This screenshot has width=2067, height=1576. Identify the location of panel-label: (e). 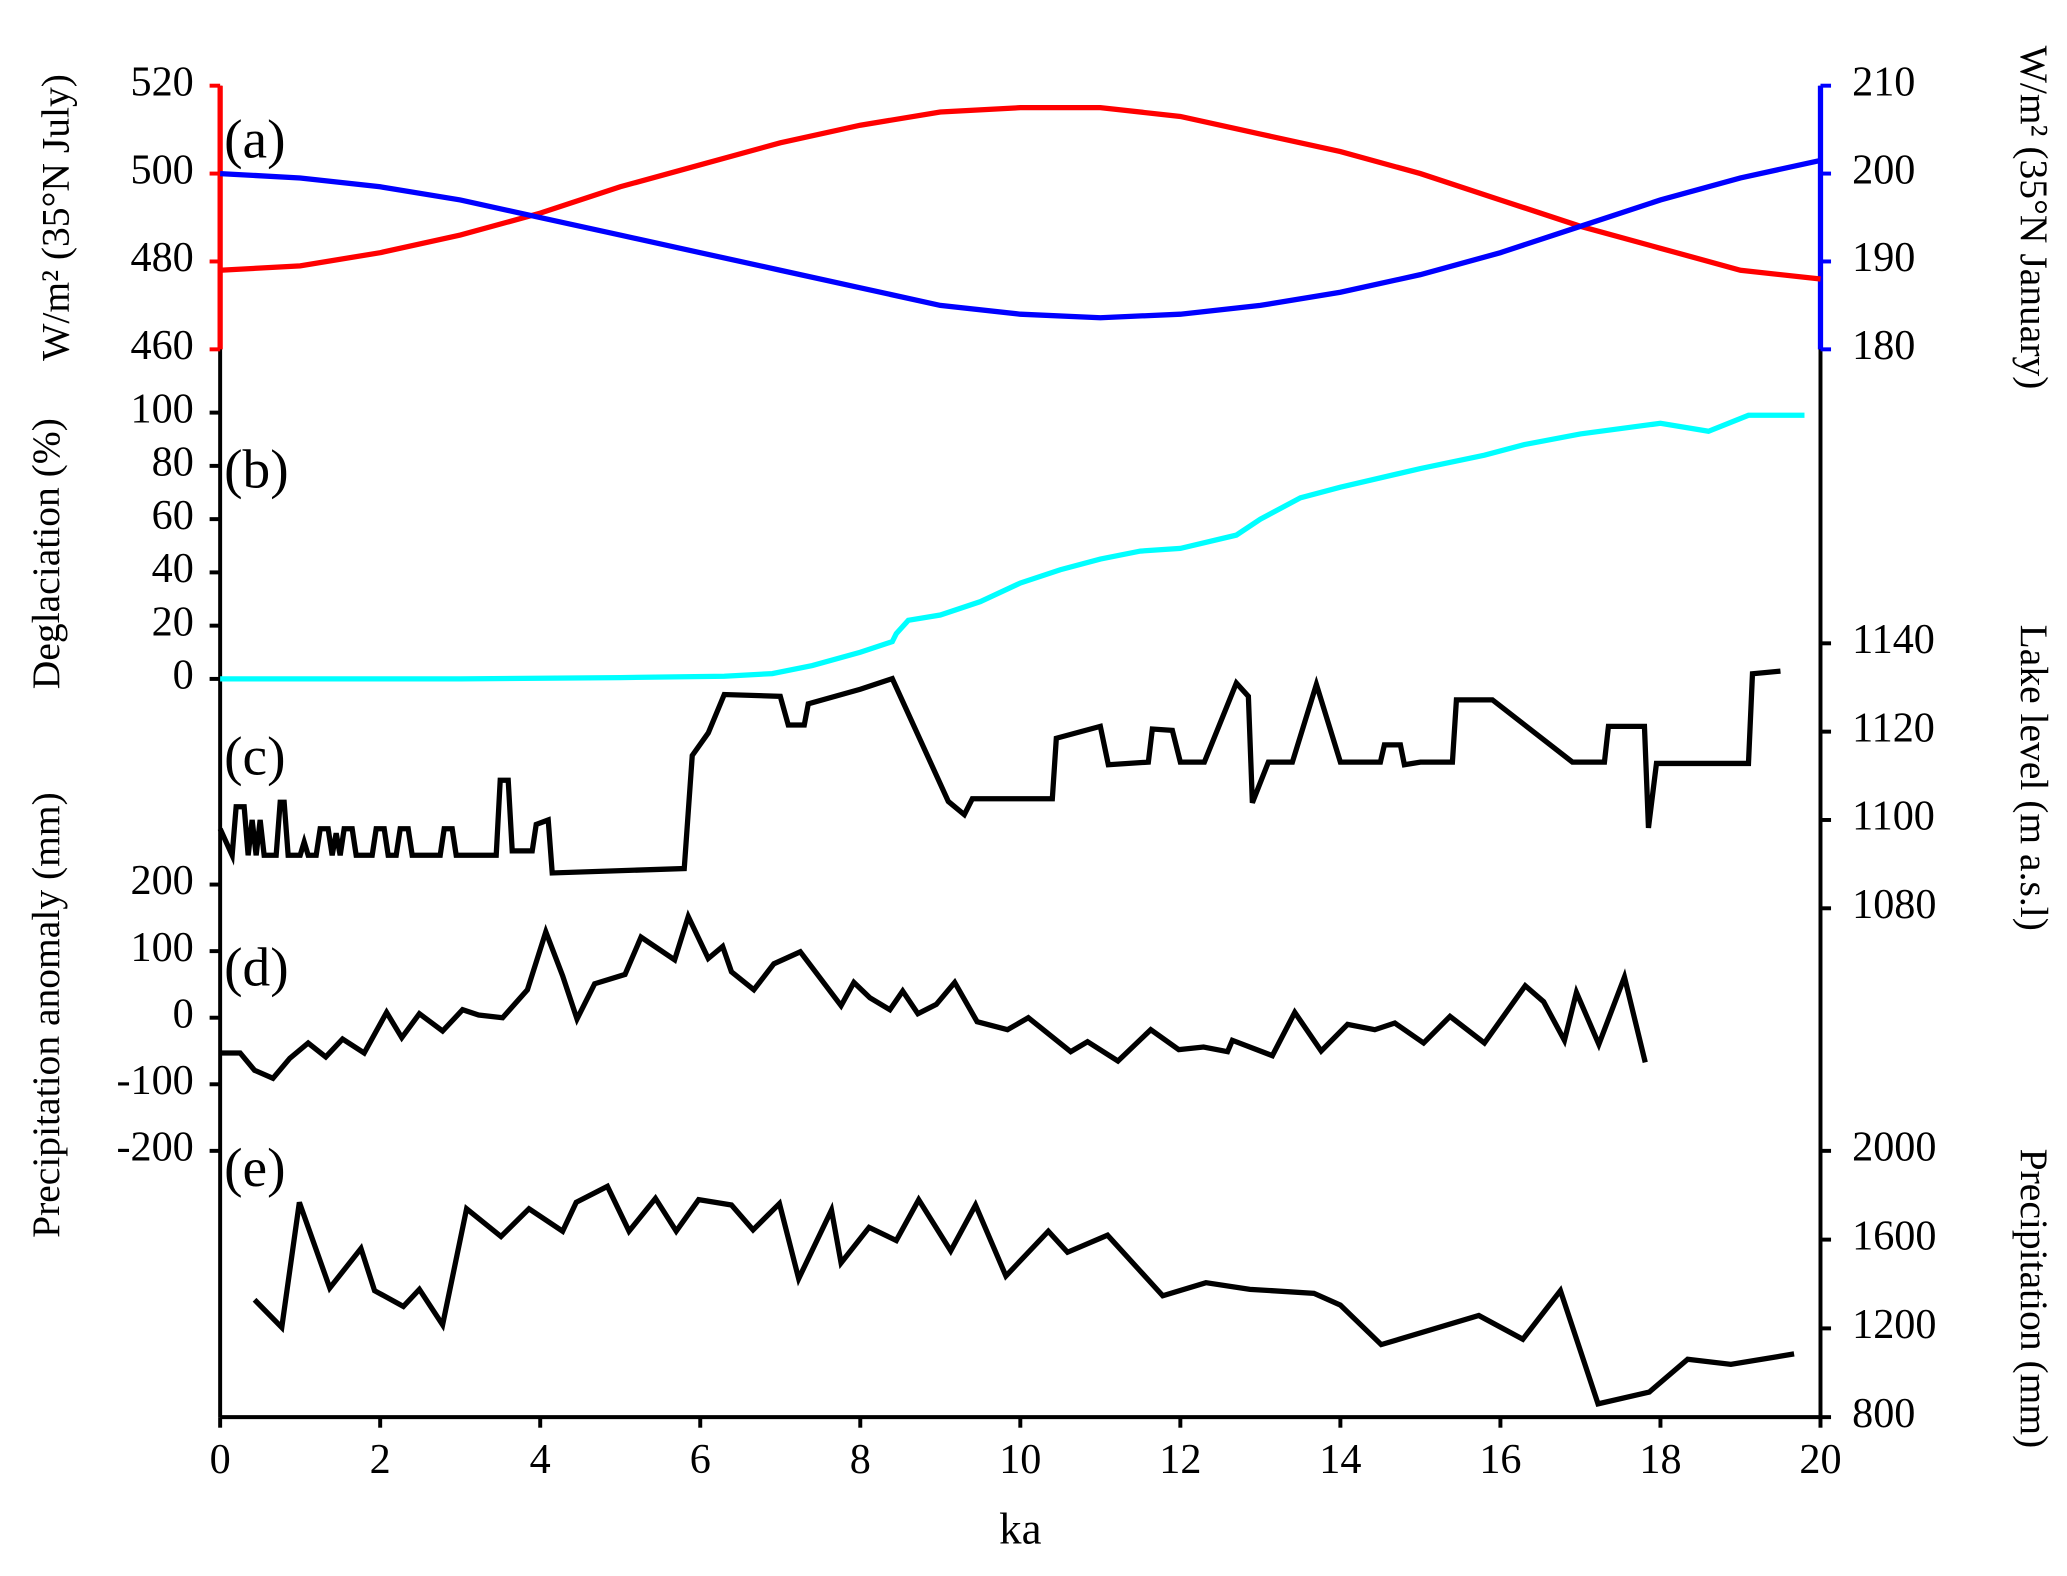
(254, 1167).